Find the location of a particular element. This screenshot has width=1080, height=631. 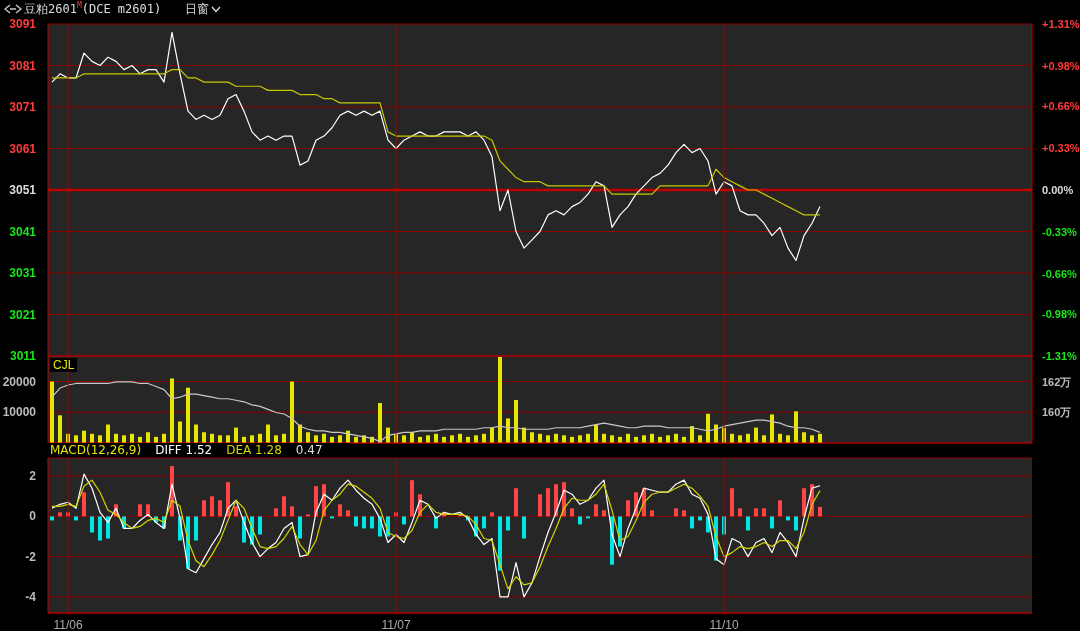

x-tick-label: 11/06 is located at coordinates (68, 624).